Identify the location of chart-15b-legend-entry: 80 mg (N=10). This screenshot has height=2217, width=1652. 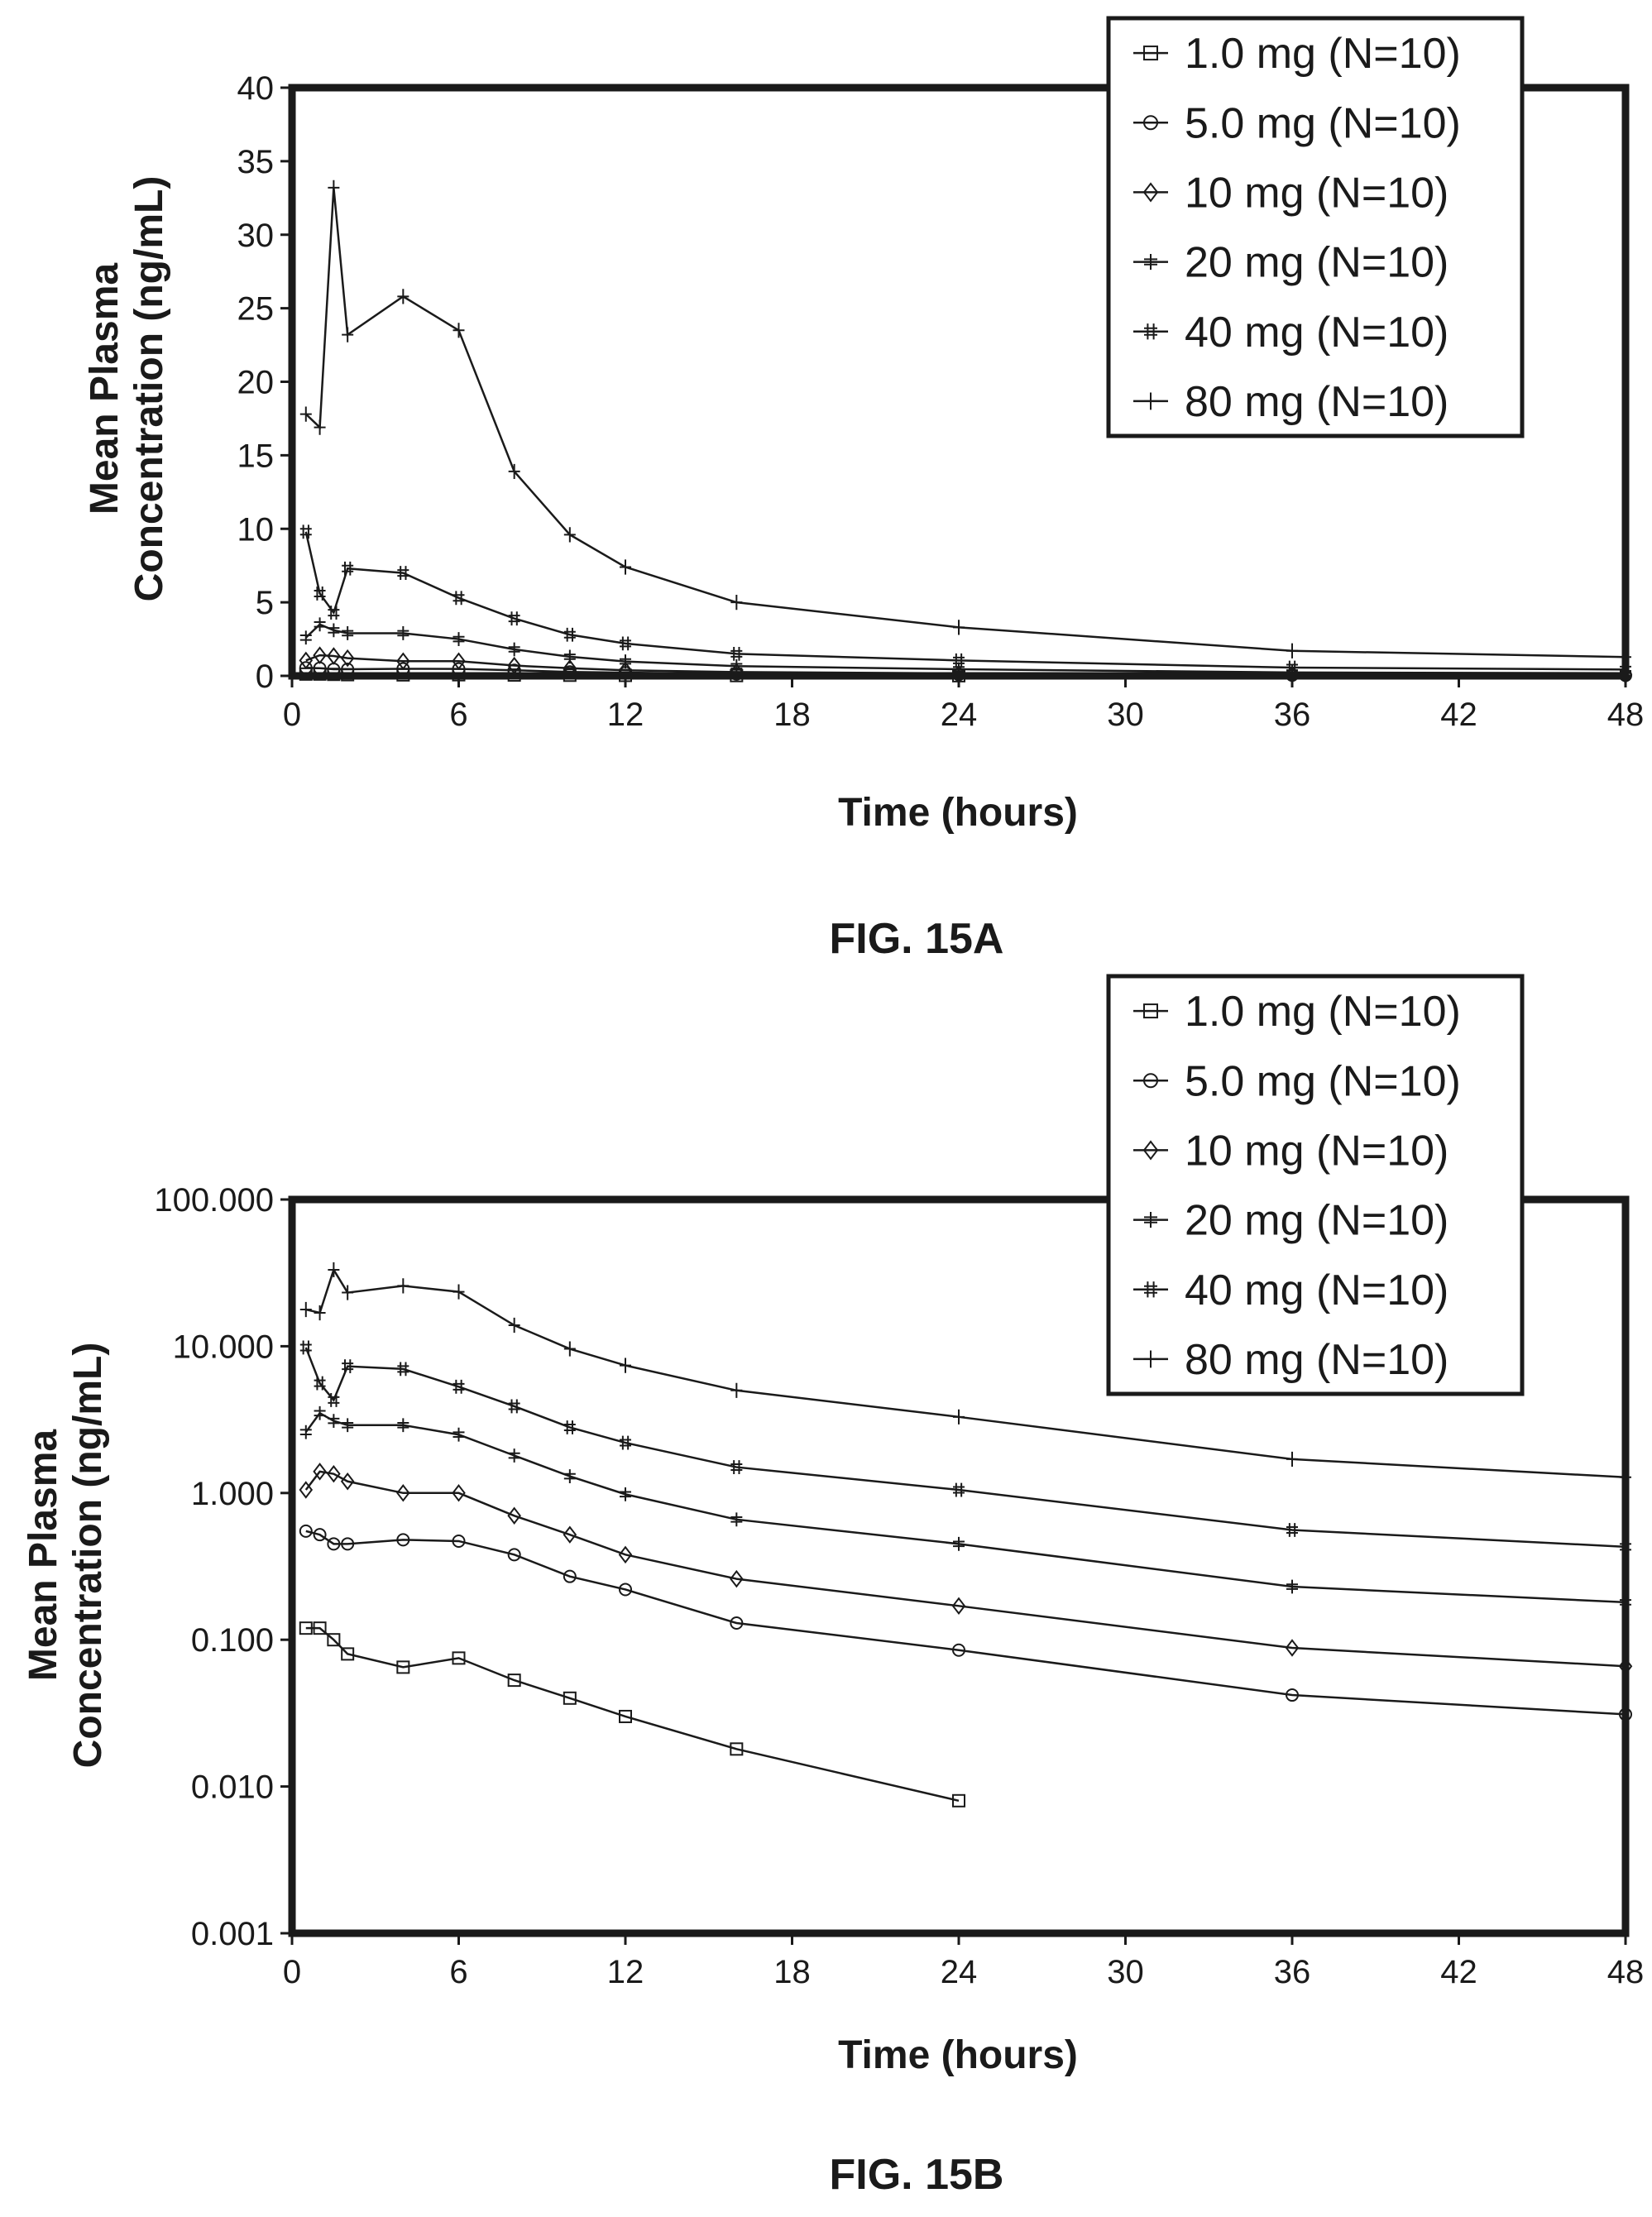
(1290, 1360).